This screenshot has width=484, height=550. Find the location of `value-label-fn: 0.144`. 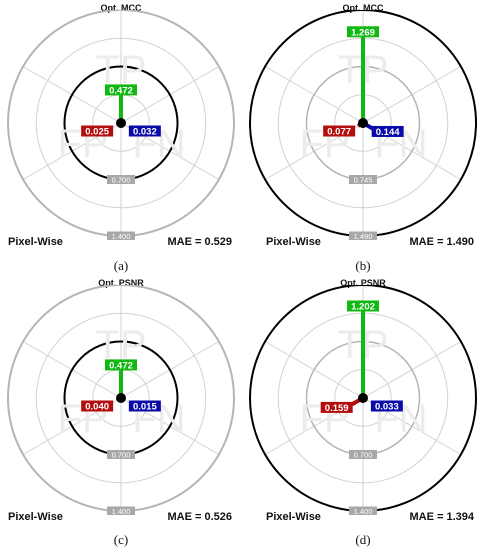

value-label-fn: 0.144 is located at coordinates (388, 132).